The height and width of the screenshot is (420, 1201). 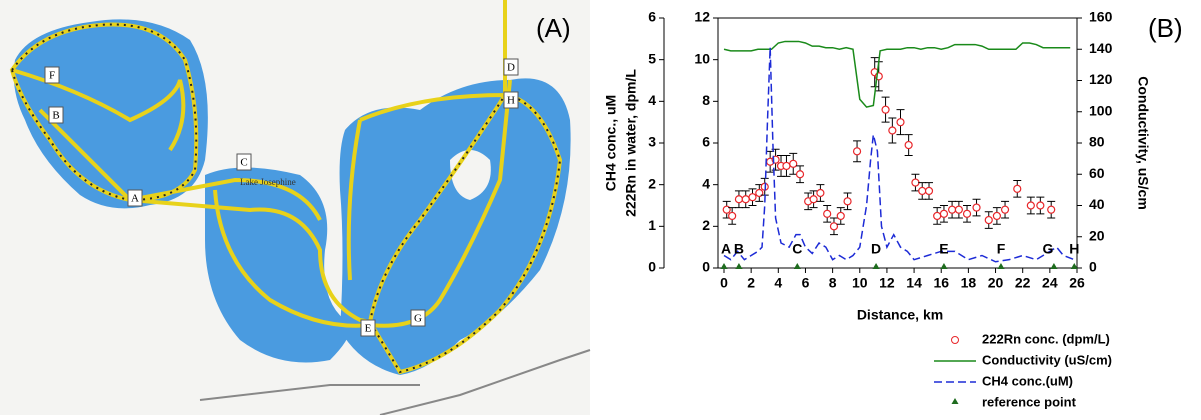 What do you see at coordinates (1093, 267) in the screenshot?
I see `y2-tick-label: 0` at bounding box center [1093, 267].